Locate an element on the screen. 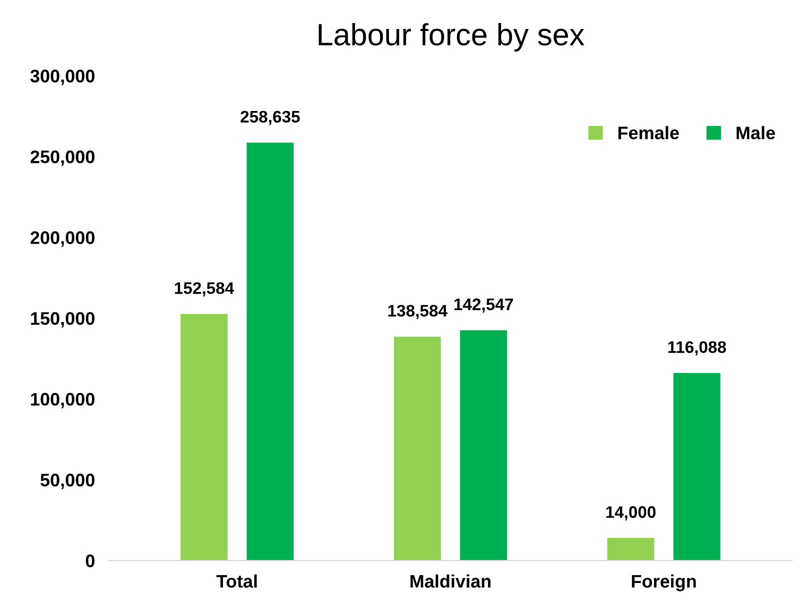 This screenshot has width=808, height=606. legend-label: Male is located at coordinates (755, 133).